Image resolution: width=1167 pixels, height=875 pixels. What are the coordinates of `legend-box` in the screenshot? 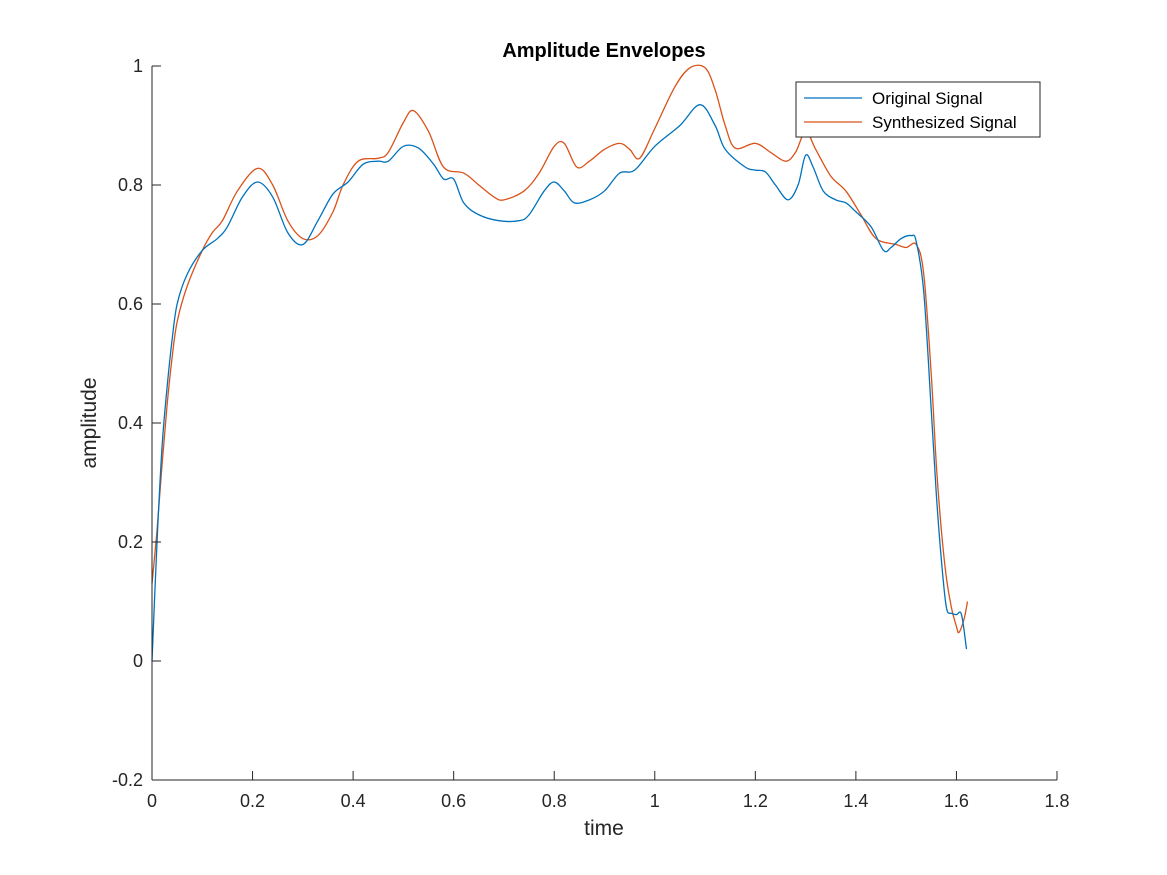 It's located at (918, 109).